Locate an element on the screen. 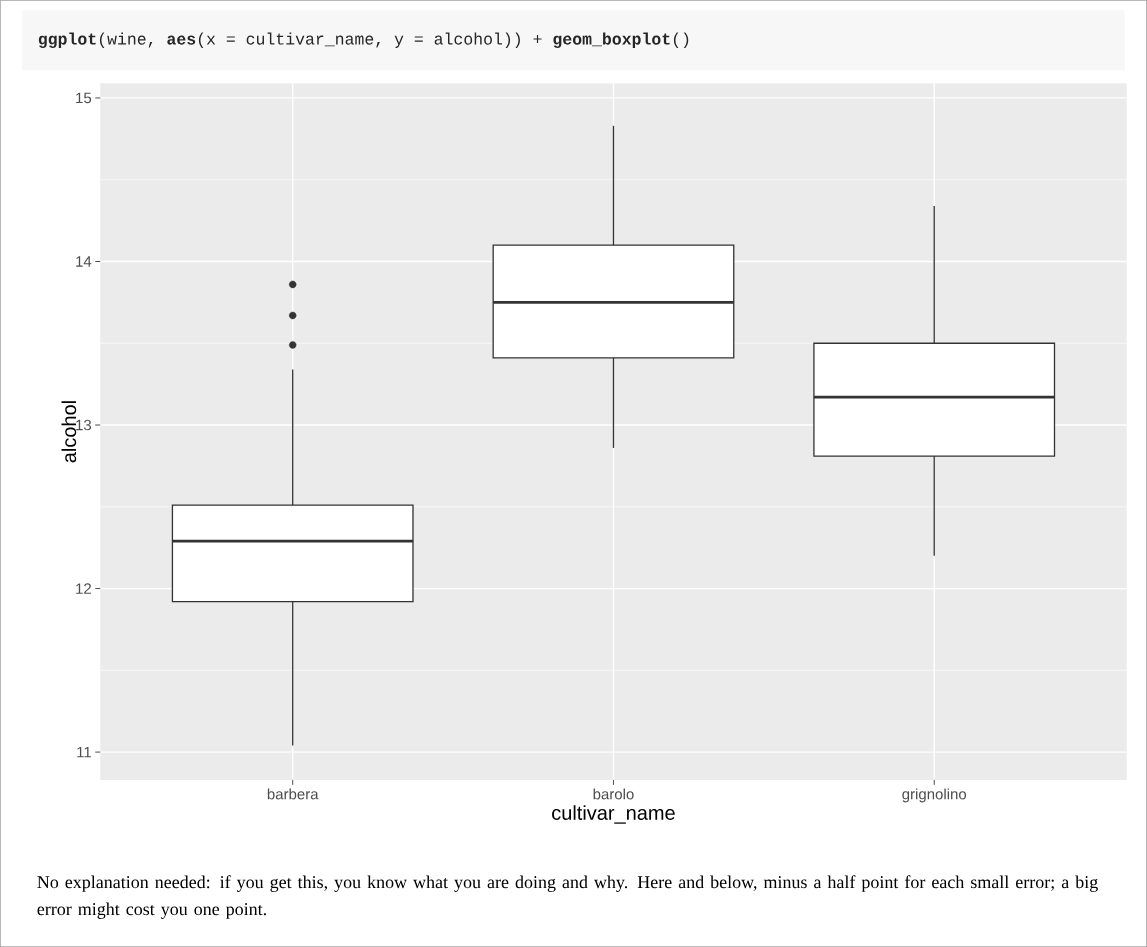  x-axis-title: cultivar_name is located at coordinates (613, 814).